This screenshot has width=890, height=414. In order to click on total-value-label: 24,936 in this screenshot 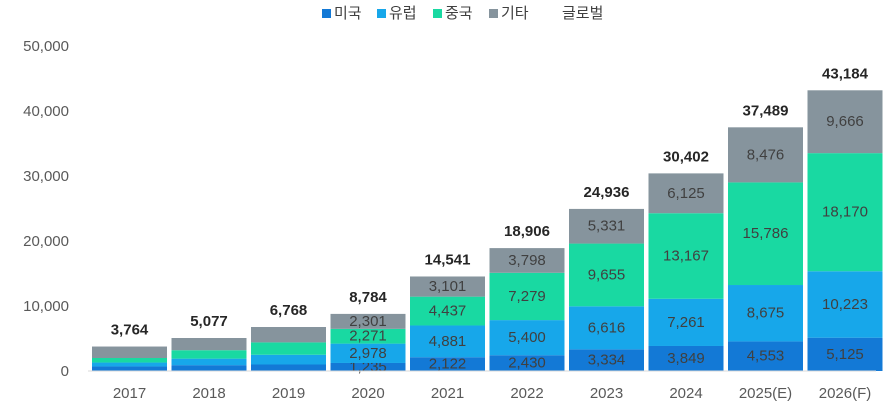, I will do `click(607, 192)`.